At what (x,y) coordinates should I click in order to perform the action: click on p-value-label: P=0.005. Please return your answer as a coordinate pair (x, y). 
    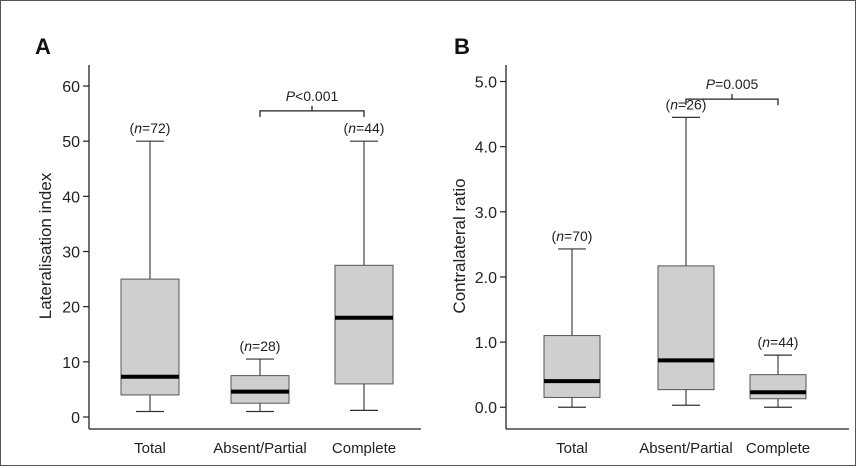
    Looking at the image, I should click on (732, 84).